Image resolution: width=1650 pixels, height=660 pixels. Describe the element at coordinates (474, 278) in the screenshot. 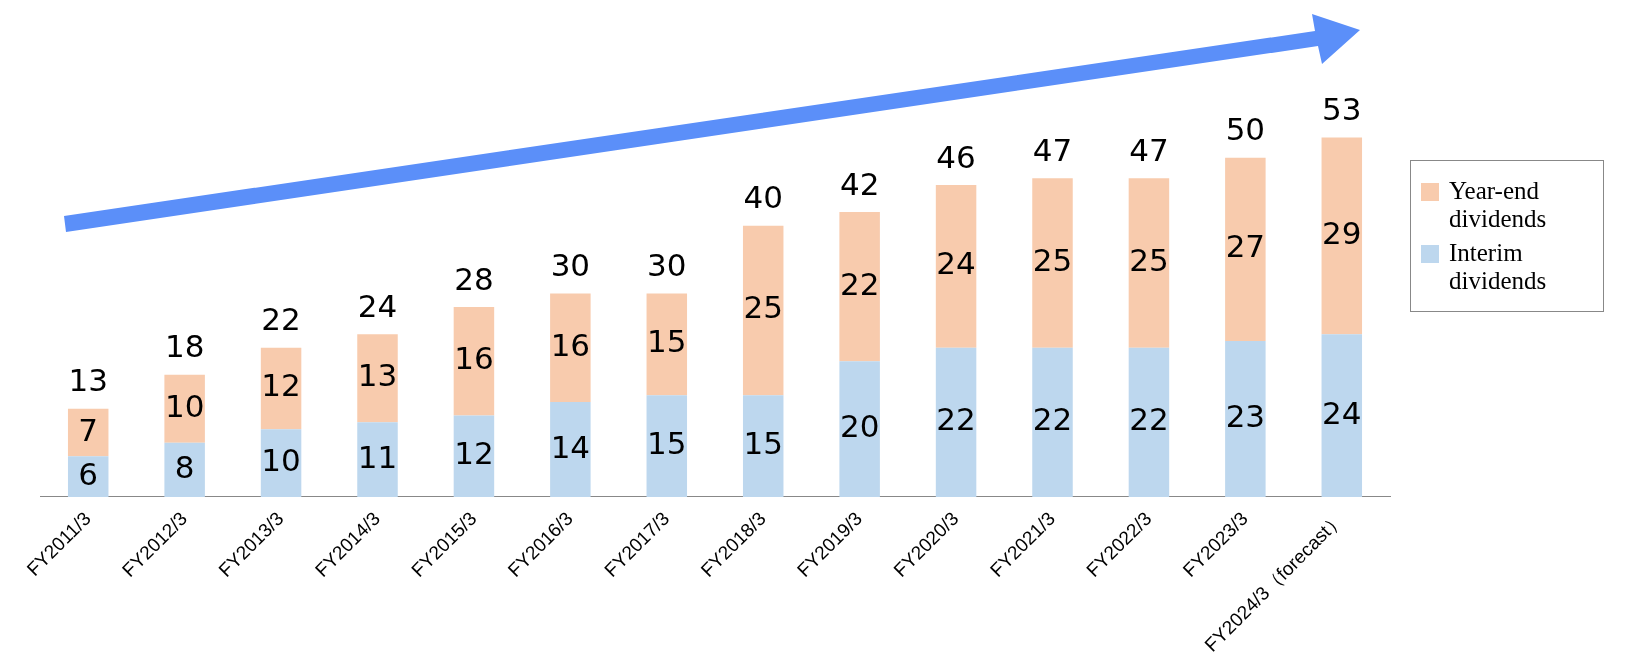

I see `total-label: 28` at that location.